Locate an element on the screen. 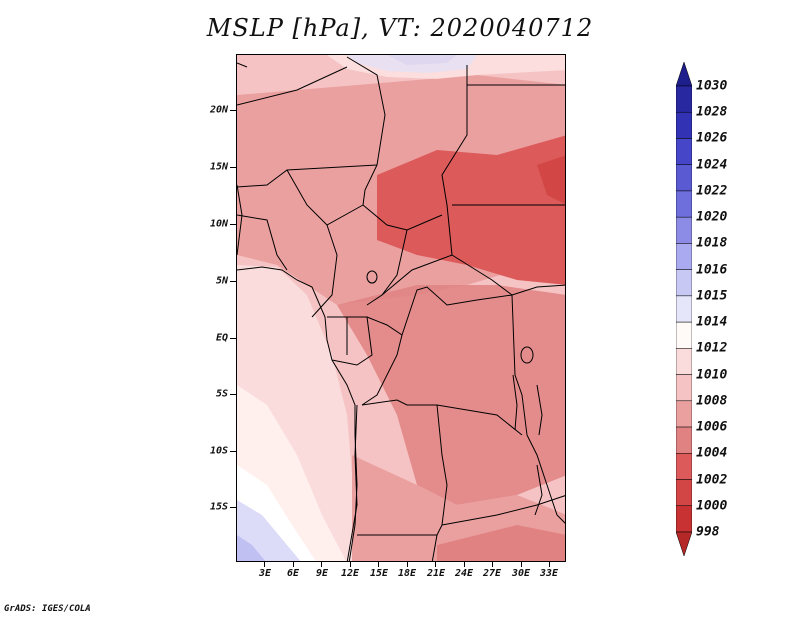 Image resolution: width=800 pixels, height=618 pixels. field-1018-atlantic is located at coordinates (251, 548).